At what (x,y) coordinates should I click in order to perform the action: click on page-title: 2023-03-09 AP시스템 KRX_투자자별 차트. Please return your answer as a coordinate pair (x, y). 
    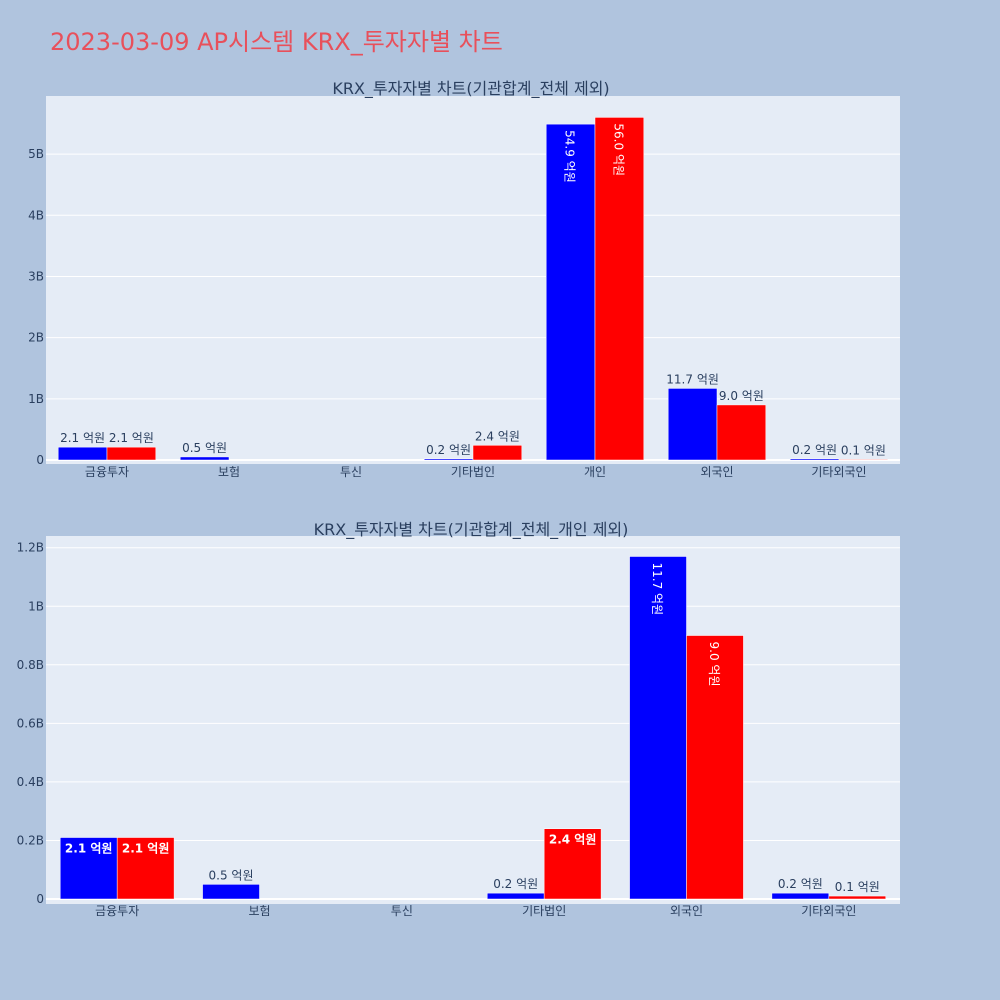
    Looking at the image, I should click on (276, 42).